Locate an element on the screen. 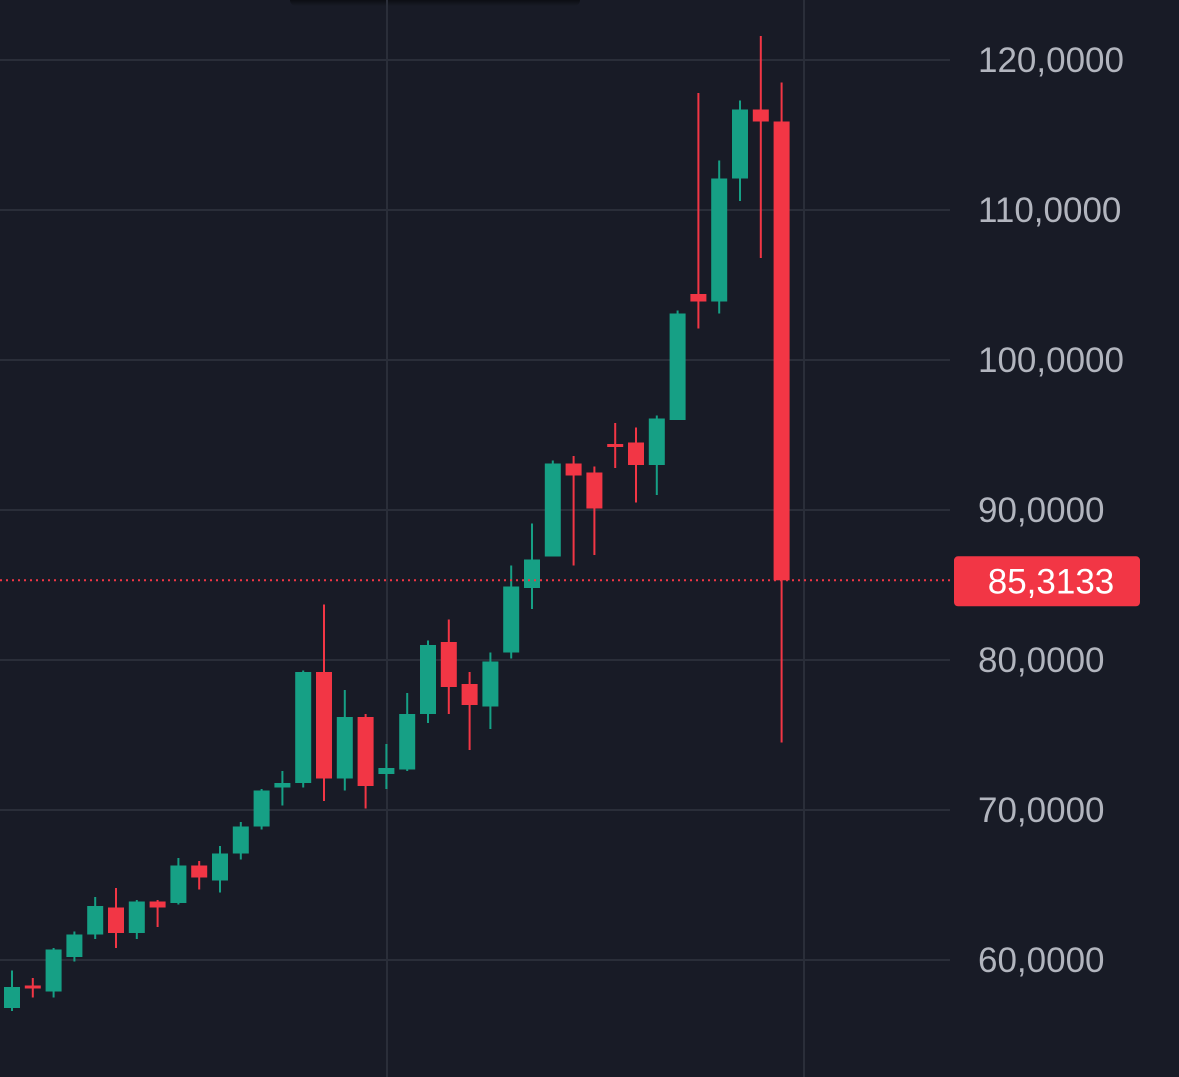  y-tick-label: 120,0000 is located at coordinates (1051, 60).